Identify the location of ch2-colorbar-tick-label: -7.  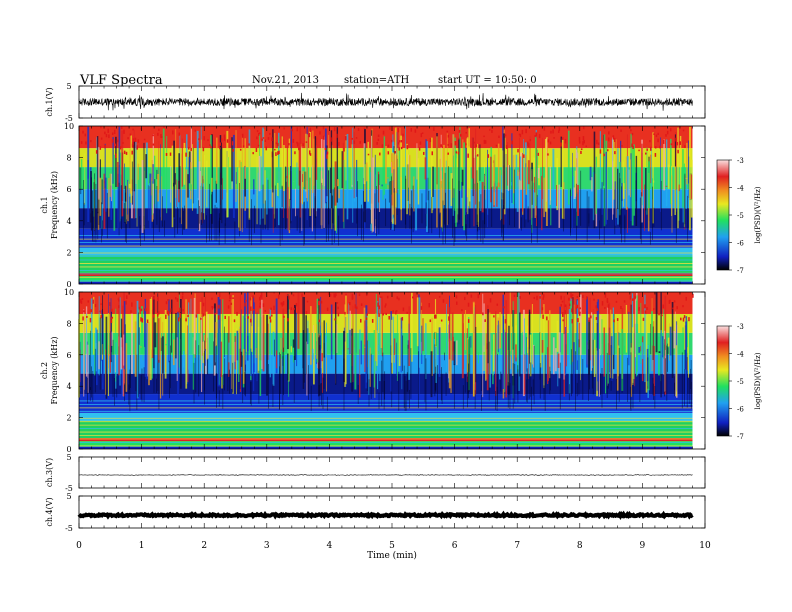
(740, 437).